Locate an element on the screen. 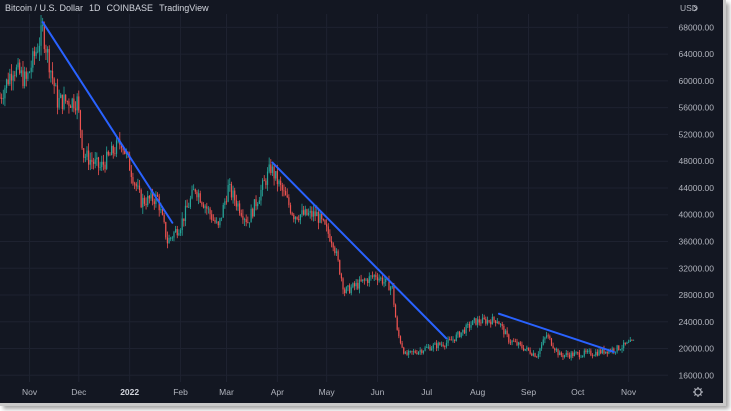 This screenshot has width=731, height=411. currency-label: USD is located at coordinates (689, 8).